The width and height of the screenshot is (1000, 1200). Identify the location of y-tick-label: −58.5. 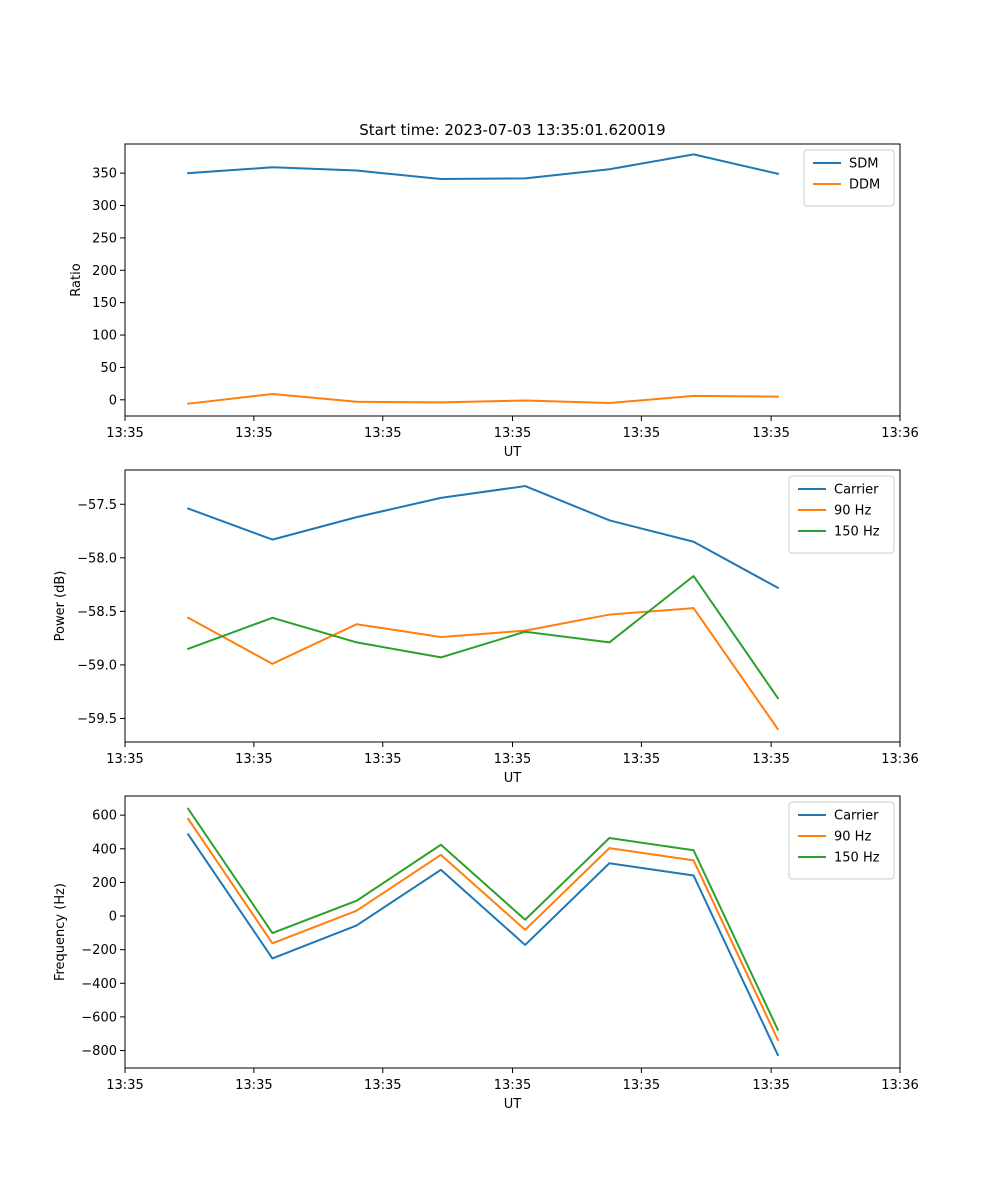
(97, 612).